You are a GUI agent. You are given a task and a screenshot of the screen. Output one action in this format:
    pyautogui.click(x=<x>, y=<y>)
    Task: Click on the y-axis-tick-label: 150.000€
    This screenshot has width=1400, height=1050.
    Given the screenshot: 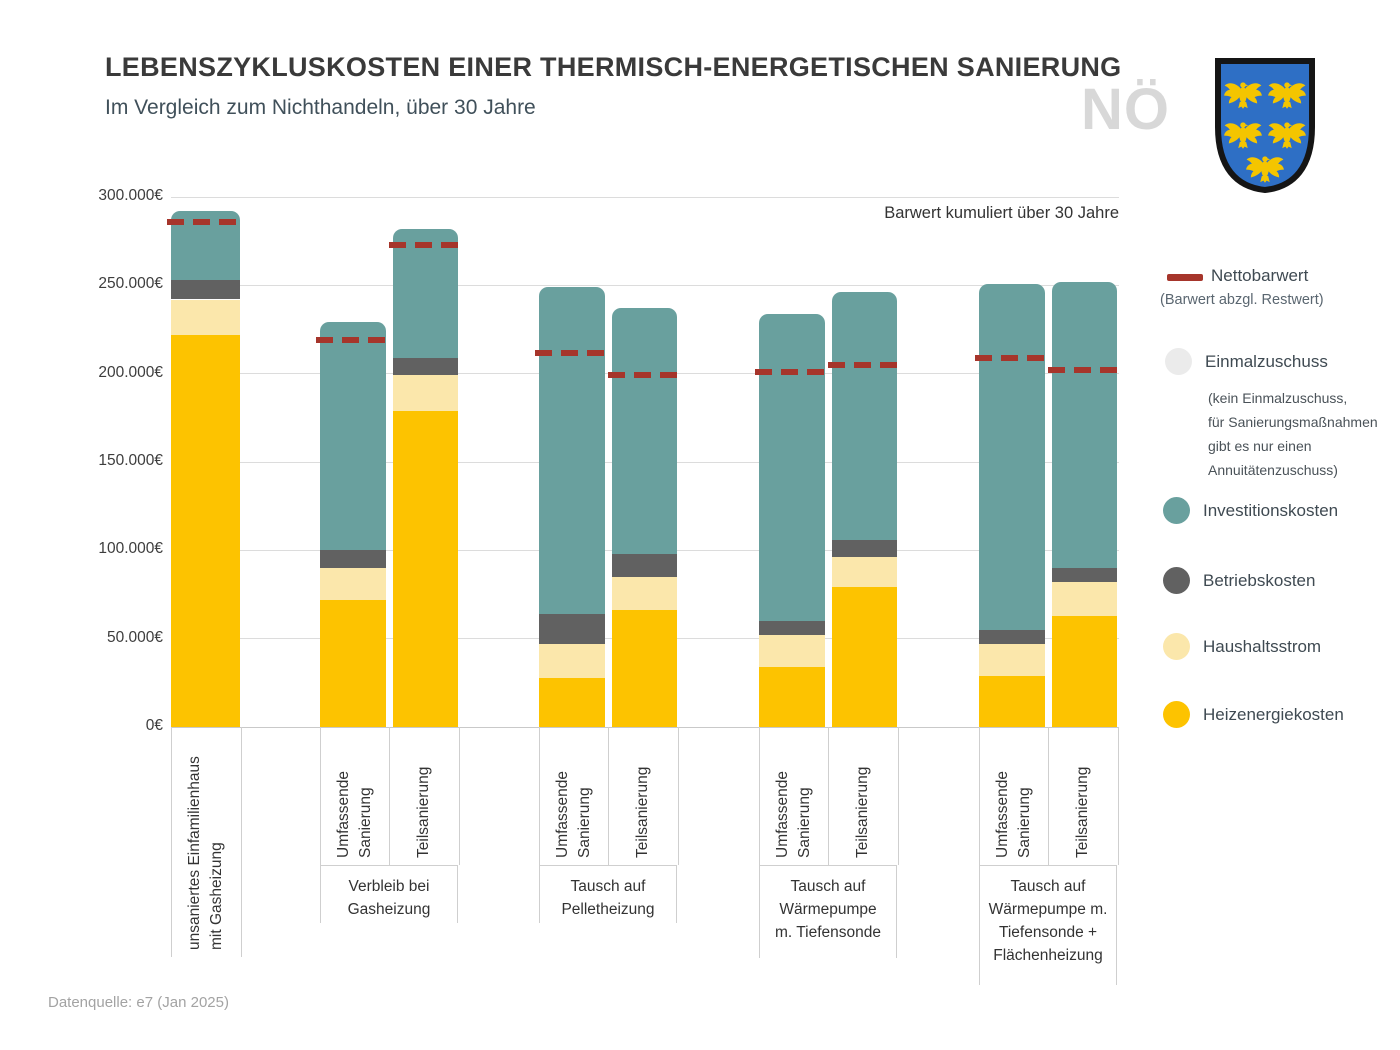 What is the action you would take?
    pyautogui.click(x=130, y=460)
    